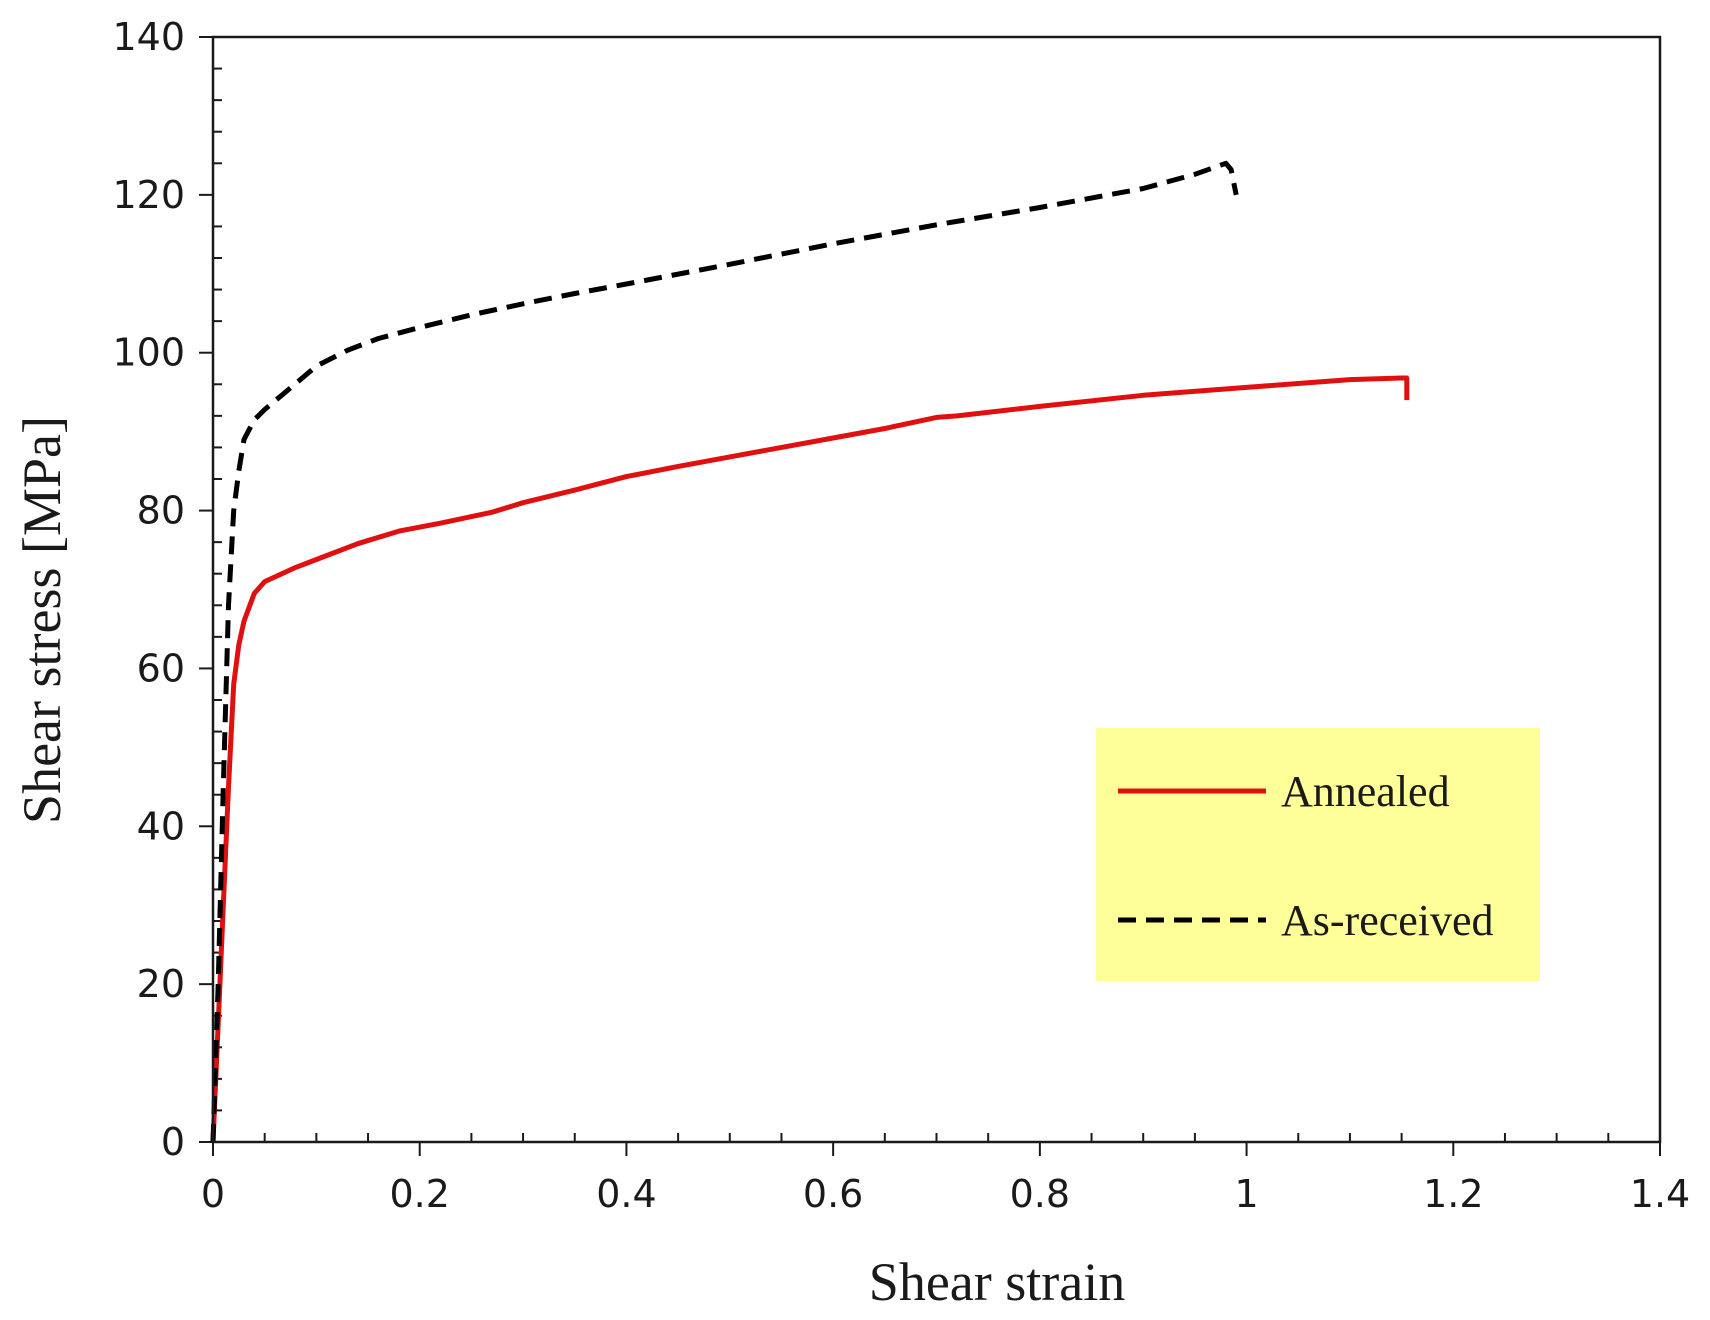  Describe the element at coordinates (419, 1194) in the screenshot. I see `x-tick-label: 0.2` at that location.